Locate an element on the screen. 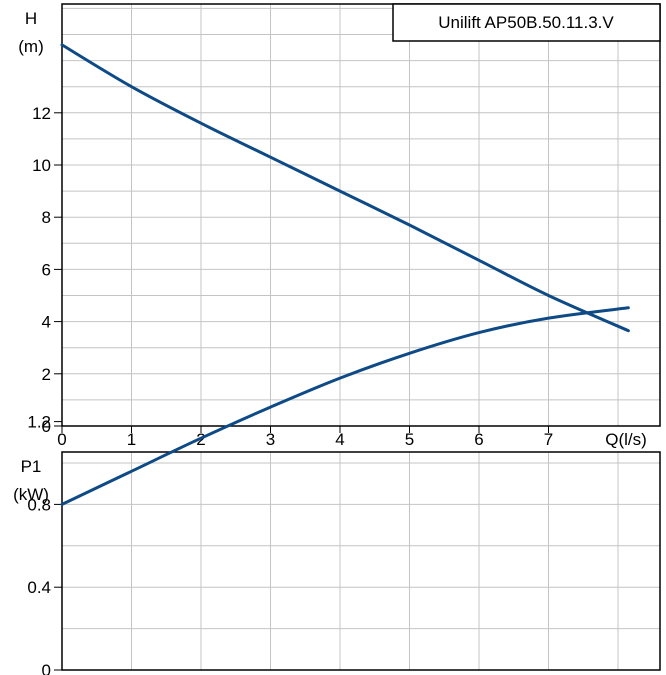 The width and height of the screenshot is (666, 675). flow-axis-label: Q(l/s) is located at coordinates (626, 439).